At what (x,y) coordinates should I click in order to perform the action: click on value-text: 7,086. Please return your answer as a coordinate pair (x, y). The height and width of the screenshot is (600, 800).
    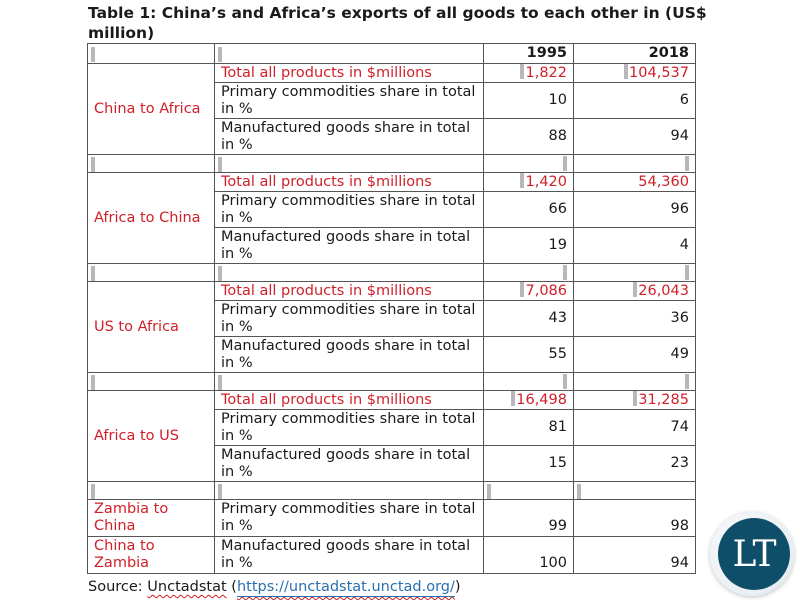
    Looking at the image, I should click on (546, 291).